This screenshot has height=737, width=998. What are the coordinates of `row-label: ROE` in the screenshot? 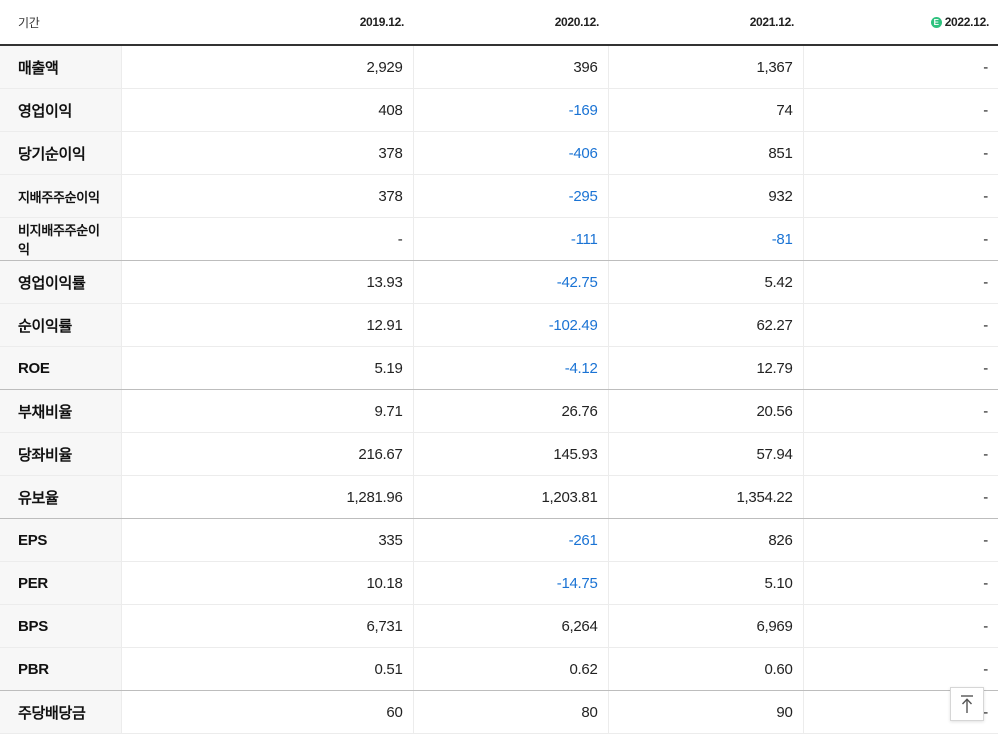 It's located at (60, 368).